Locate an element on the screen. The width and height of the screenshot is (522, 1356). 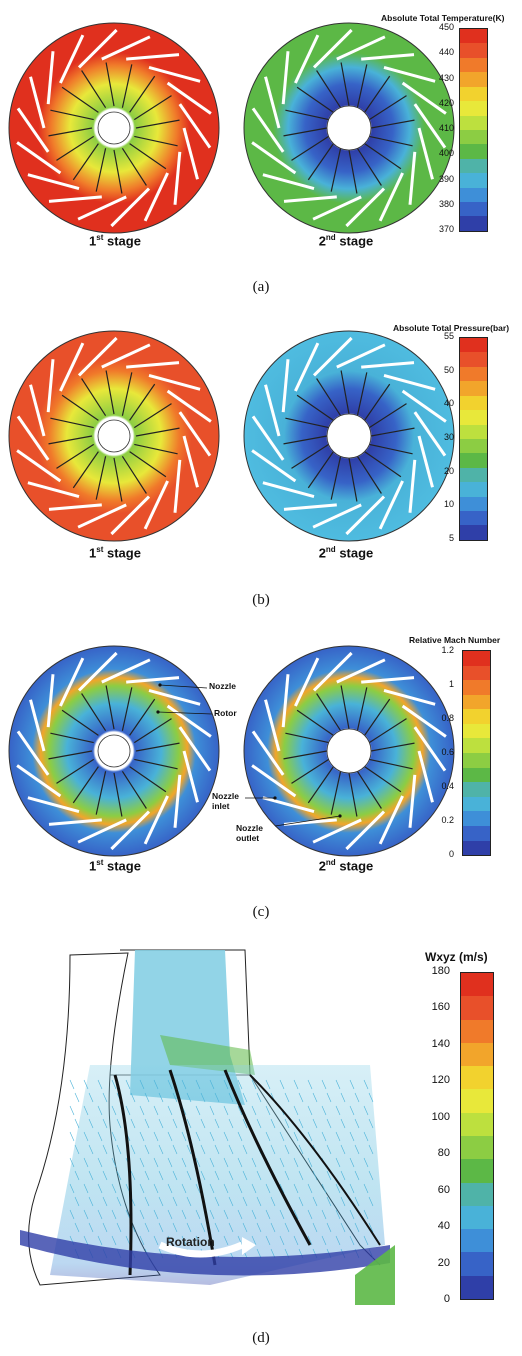
nozzle-outlet-annotation: Nozzle outlet is located at coordinates (249, 833).